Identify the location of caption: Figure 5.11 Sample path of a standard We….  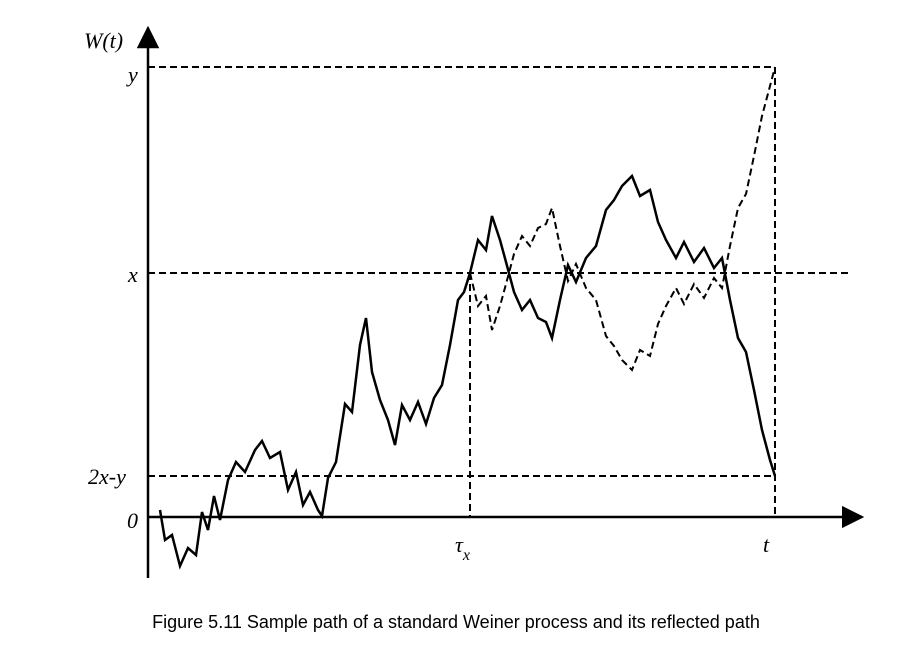
(456, 622).